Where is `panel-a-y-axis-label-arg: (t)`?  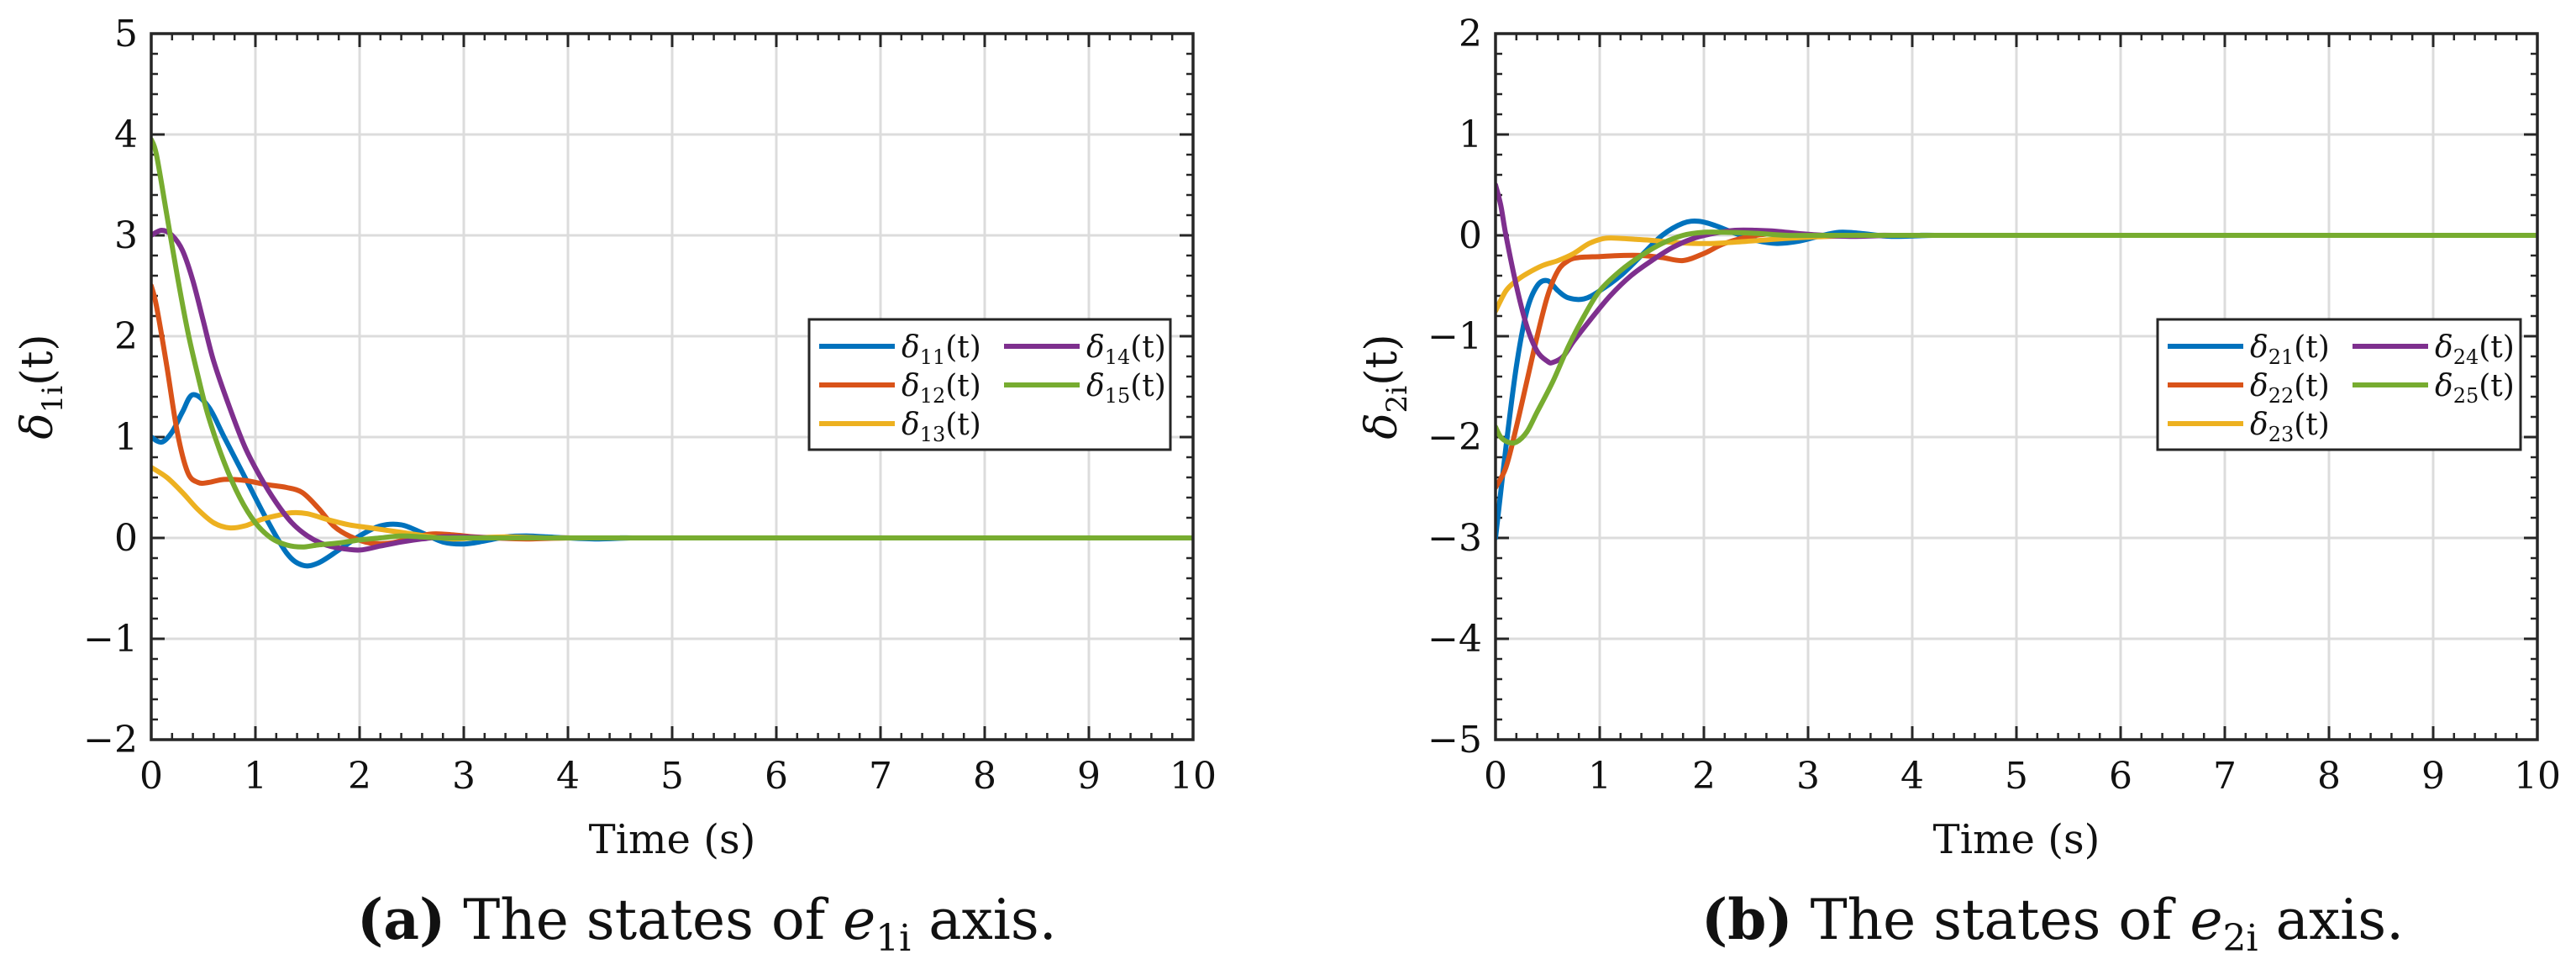
panel-a-y-axis-label-arg: (t) is located at coordinates (38, 359).